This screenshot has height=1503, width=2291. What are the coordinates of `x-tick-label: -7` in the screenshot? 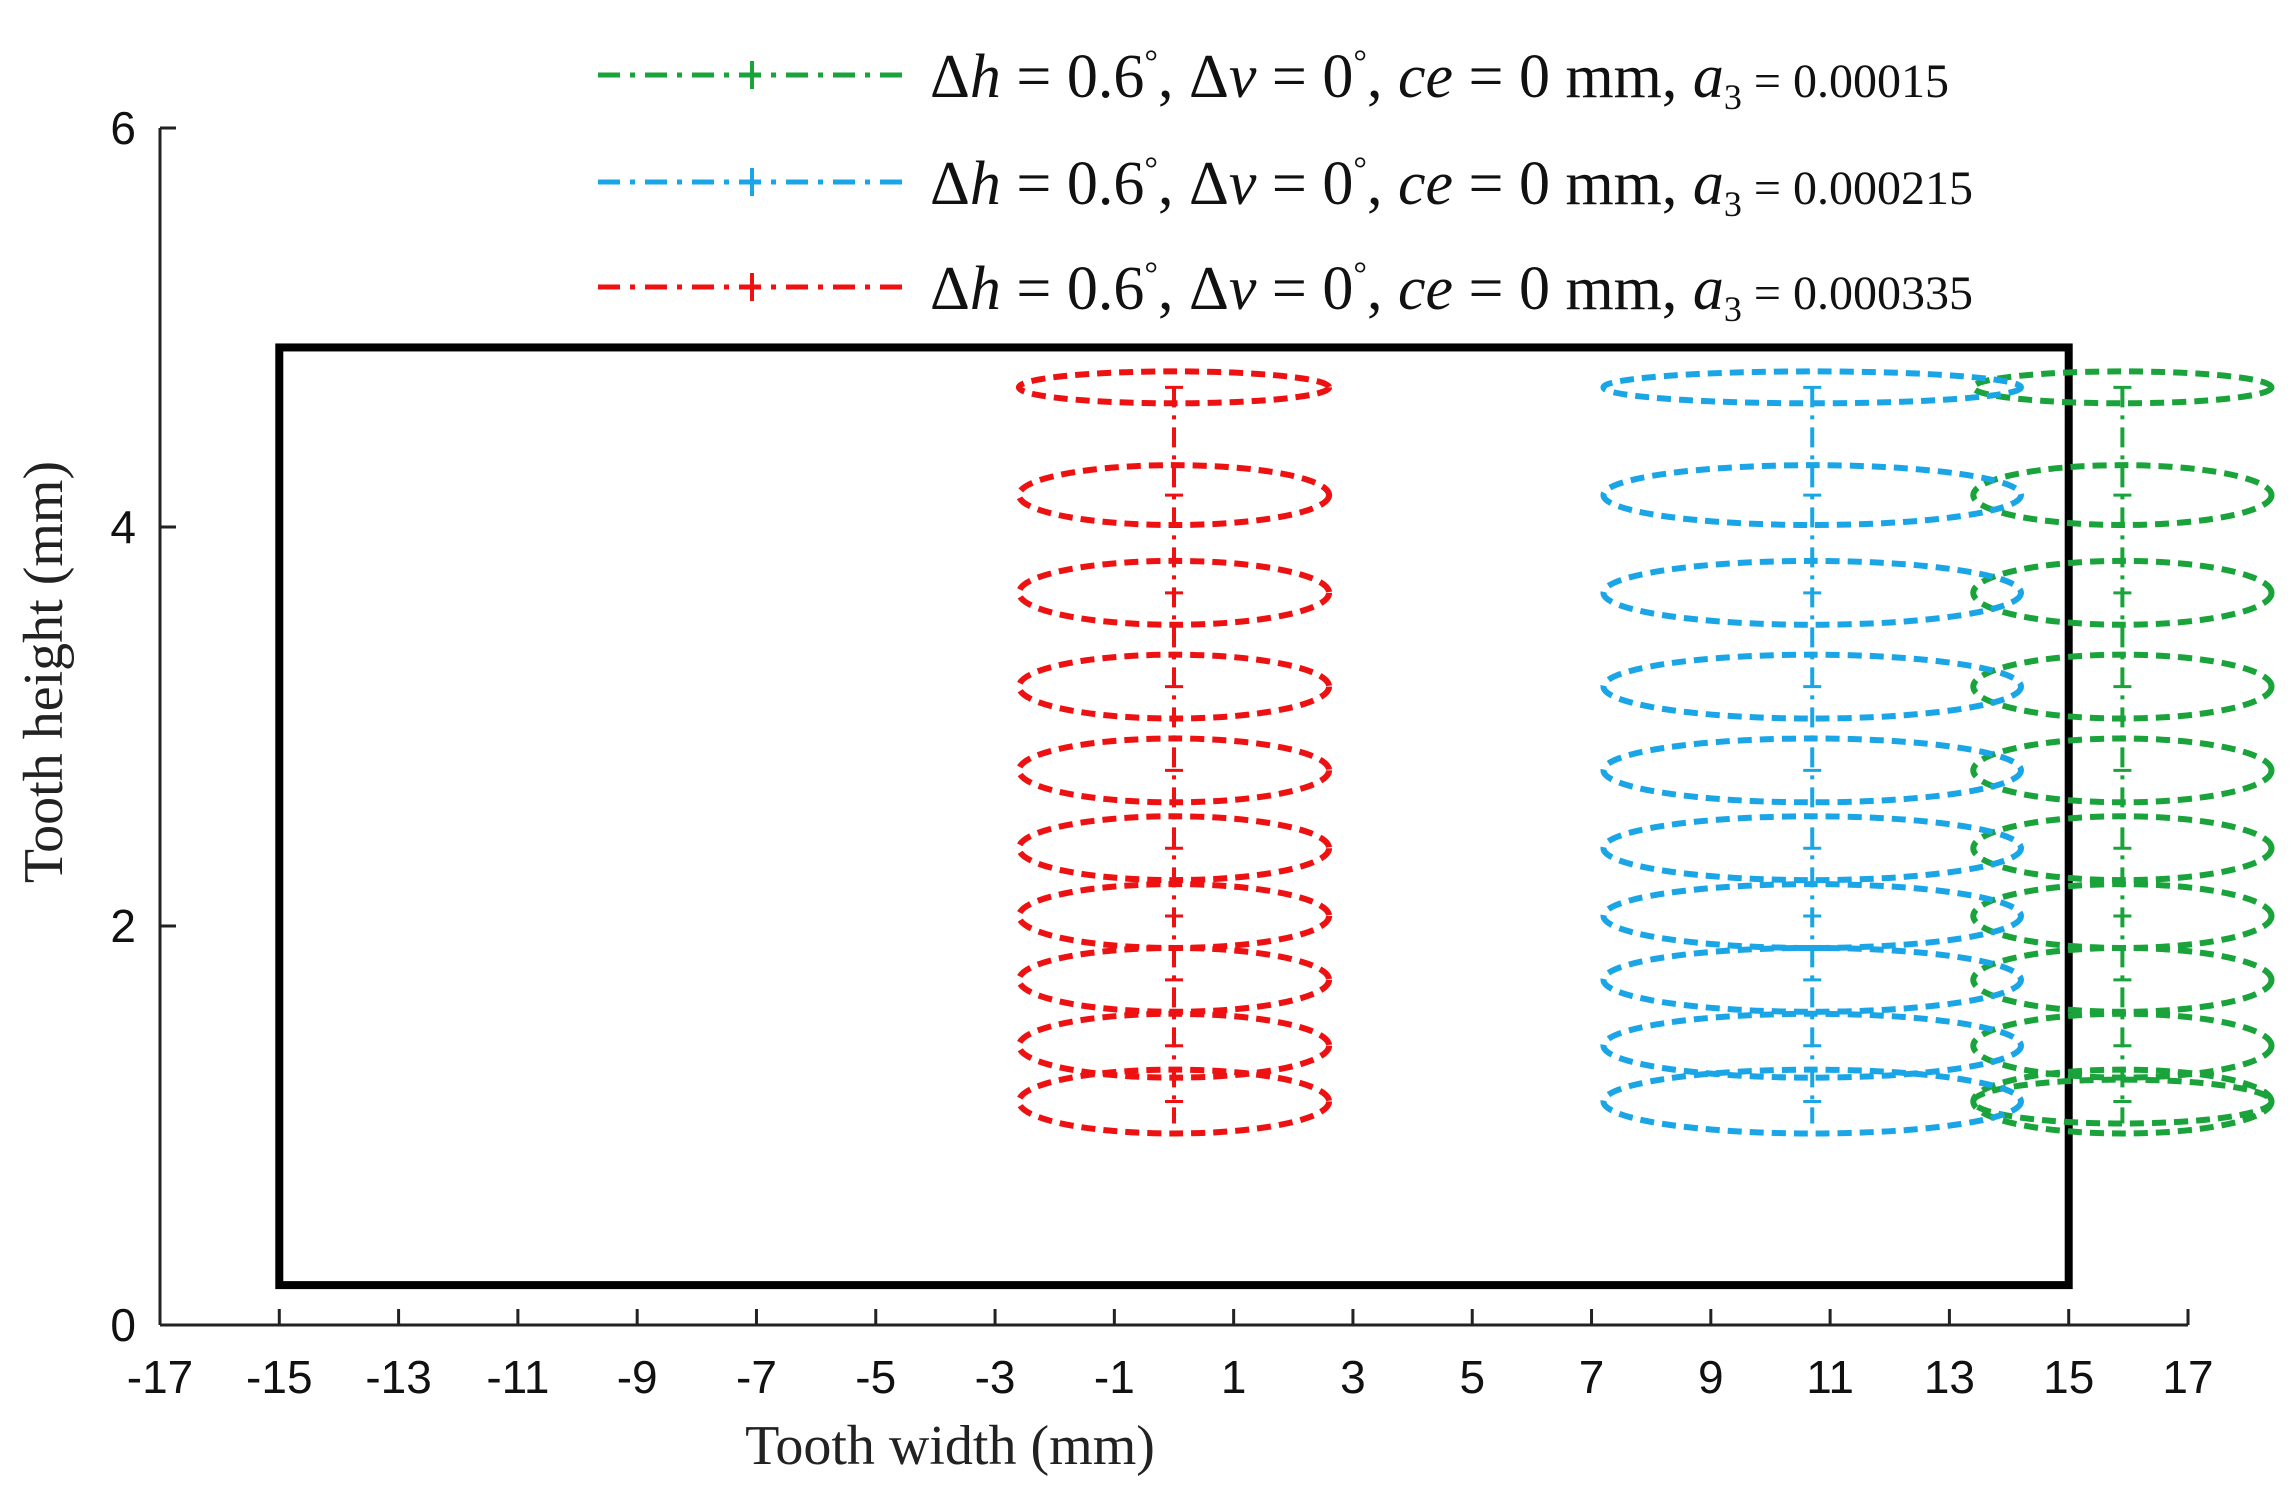 It's located at (756, 1377).